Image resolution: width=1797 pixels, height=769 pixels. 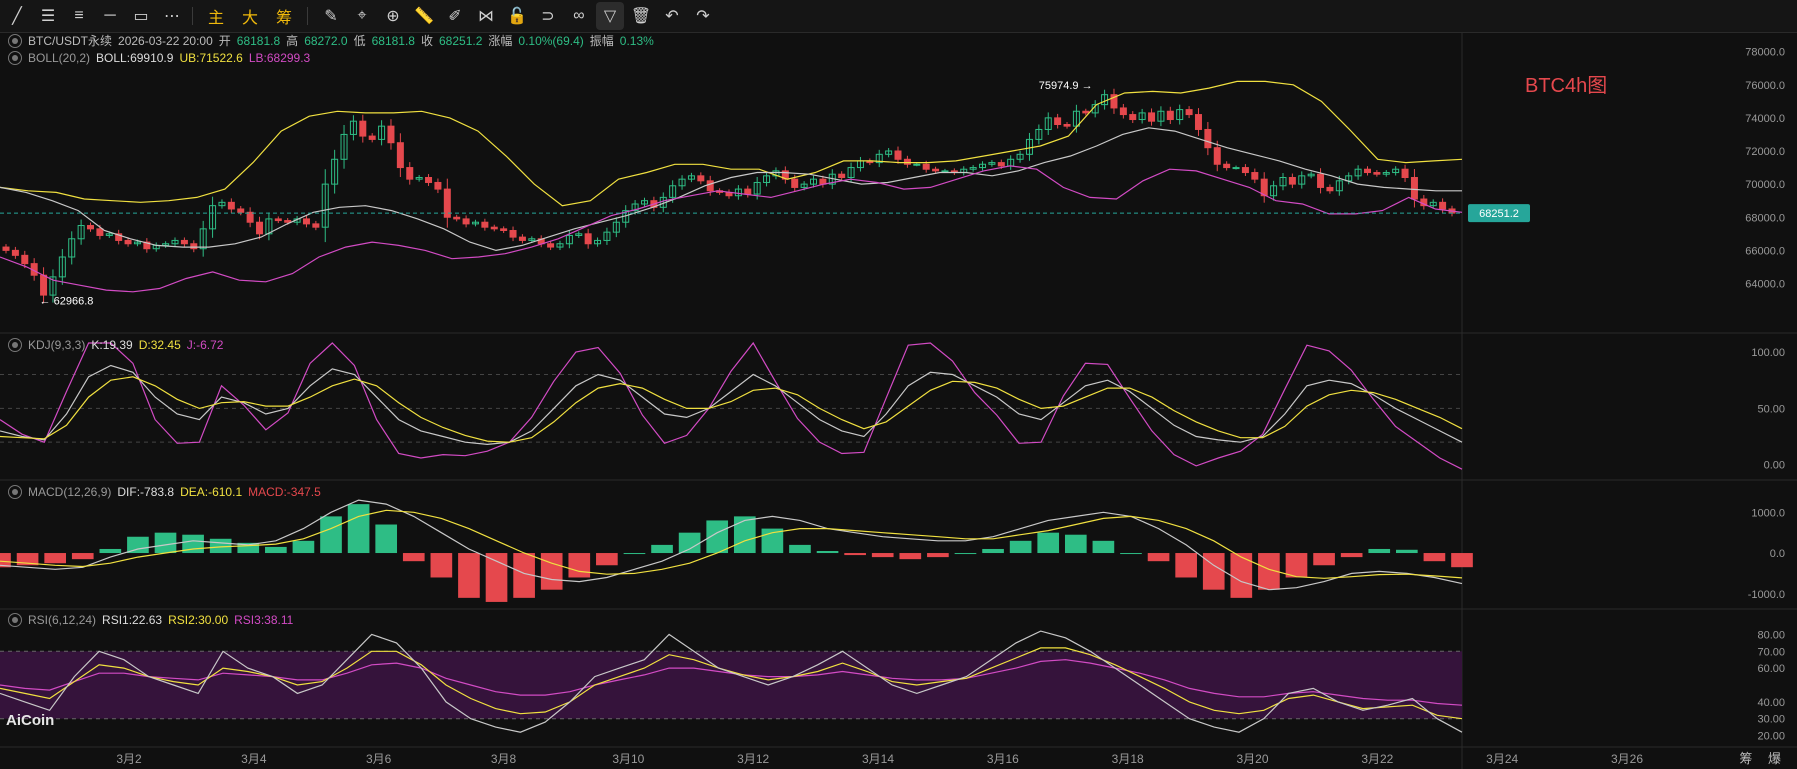 What do you see at coordinates (1766, 595) in the screenshot?
I see `macd-tick-label: -1000.0` at bounding box center [1766, 595].